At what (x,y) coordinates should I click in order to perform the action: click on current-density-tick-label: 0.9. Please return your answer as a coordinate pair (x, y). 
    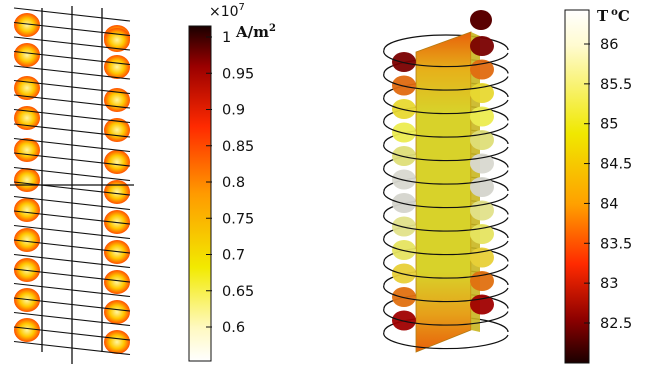
    Looking at the image, I should click on (233, 111).